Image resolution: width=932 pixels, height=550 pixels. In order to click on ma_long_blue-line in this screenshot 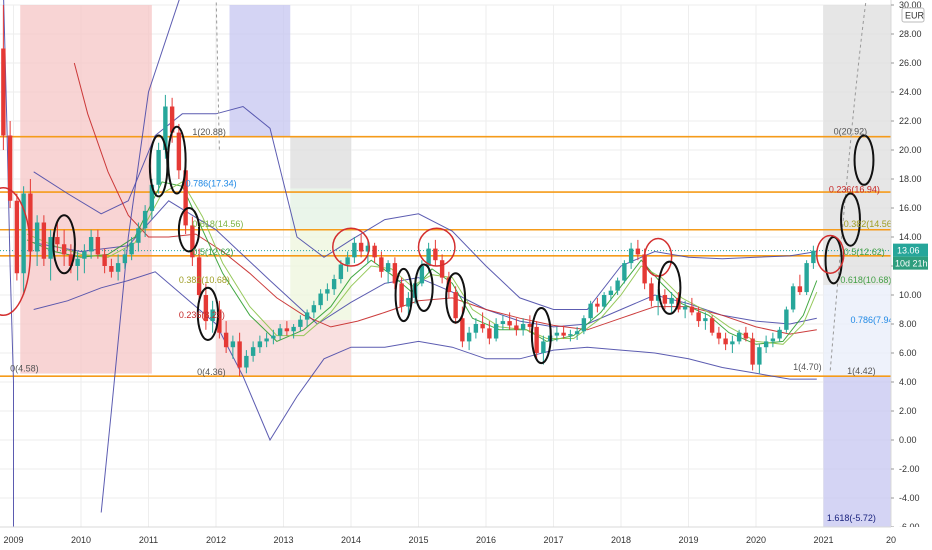, I will do `click(8, 263)`.